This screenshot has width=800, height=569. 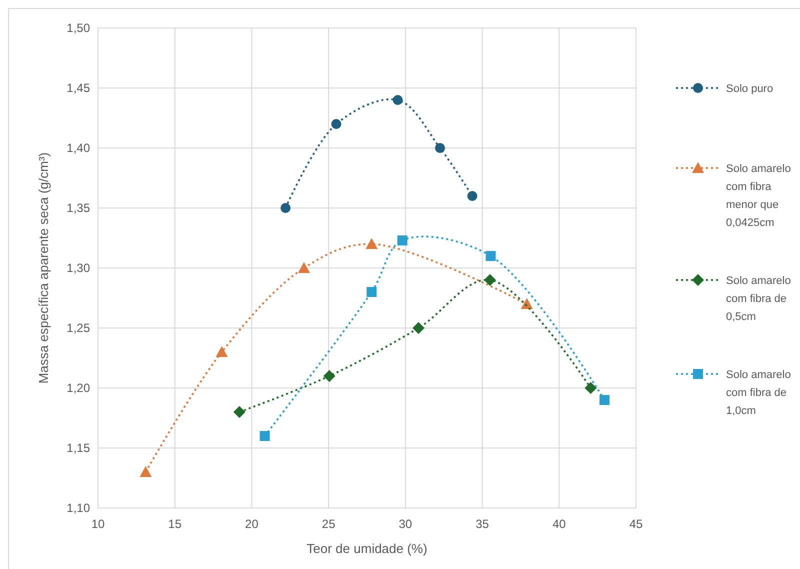 I want to click on legend-label: Solo amarelo com fibra de 1,0cm, so click(x=758, y=393).